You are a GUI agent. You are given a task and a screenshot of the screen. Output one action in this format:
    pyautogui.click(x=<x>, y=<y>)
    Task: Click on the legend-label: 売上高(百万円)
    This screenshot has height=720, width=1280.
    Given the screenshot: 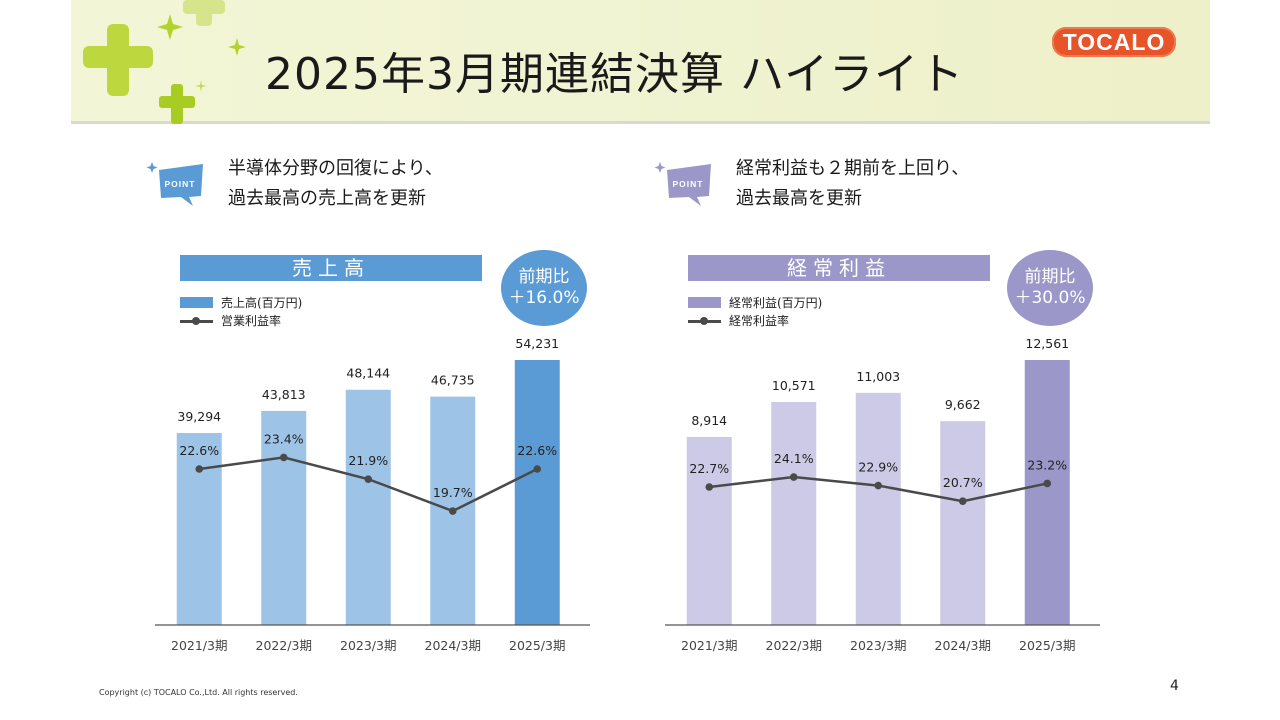 What is the action you would take?
    pyautogui.click(x=262, y=303)
    